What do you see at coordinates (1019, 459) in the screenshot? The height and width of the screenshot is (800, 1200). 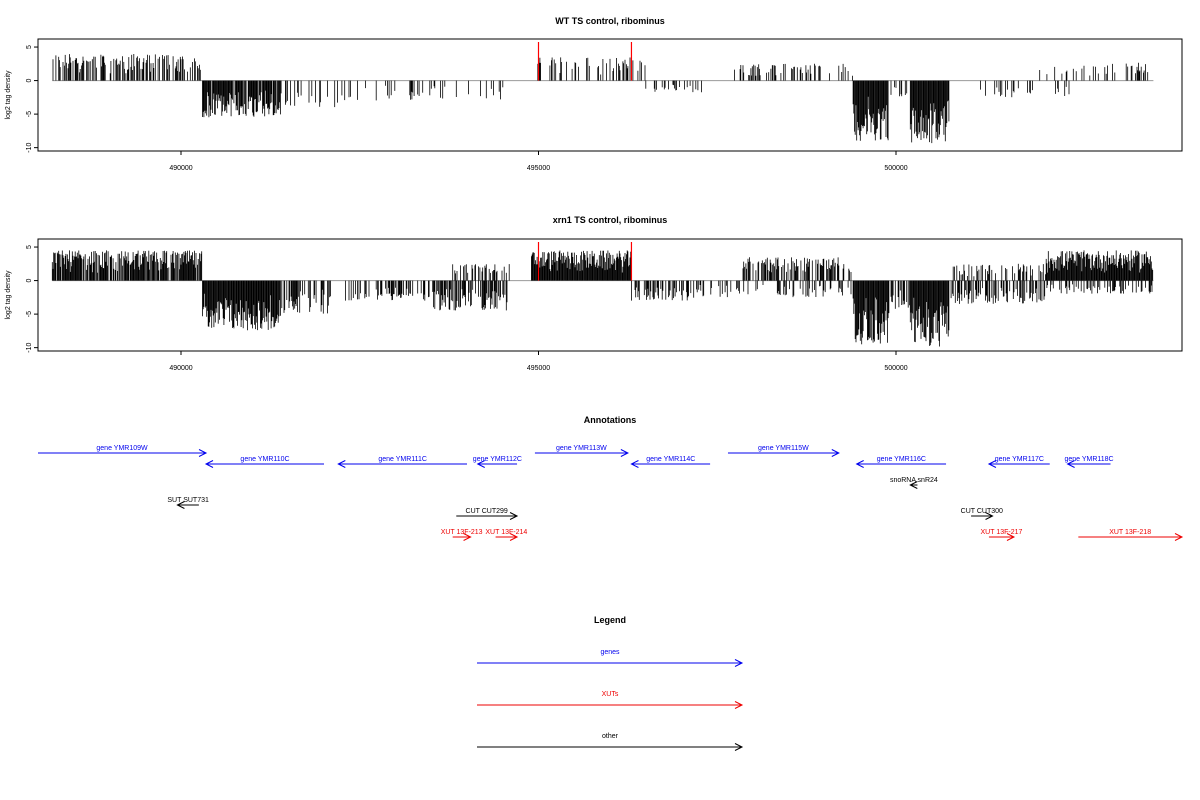 I see `feature-label: gene YMR117C` at bounding box center [1019, 459].